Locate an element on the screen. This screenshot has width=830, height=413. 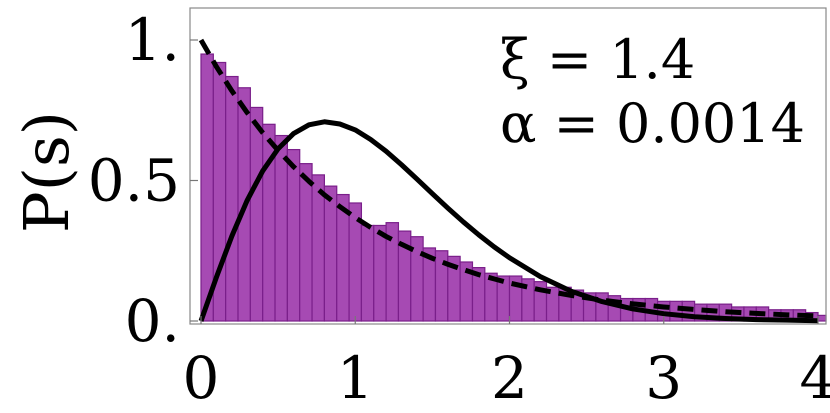
annotation-alpha: α = 0.0014 is located at coordinates (652, 123).